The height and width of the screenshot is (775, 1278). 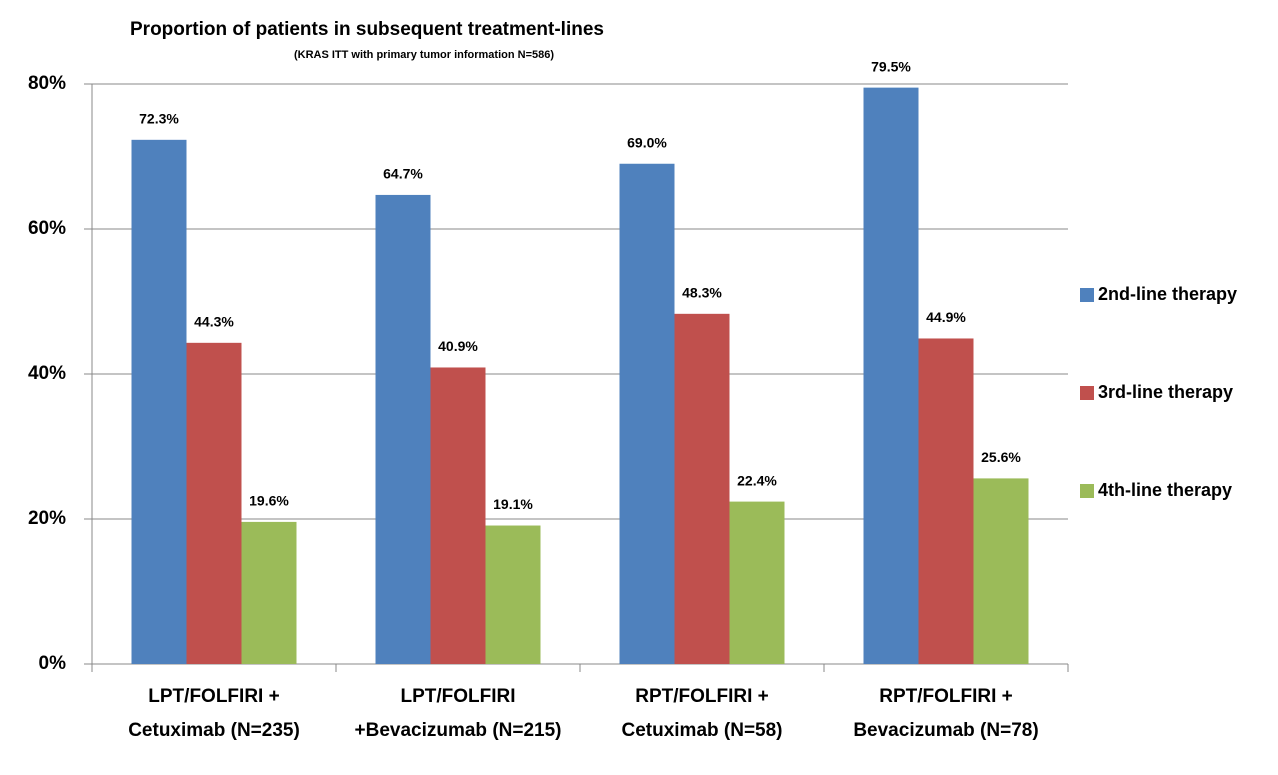 What do you see at coordinates (891, 66) in the screenshot?
I see `data-label: 79.5%` at bounding box center [891, 66].